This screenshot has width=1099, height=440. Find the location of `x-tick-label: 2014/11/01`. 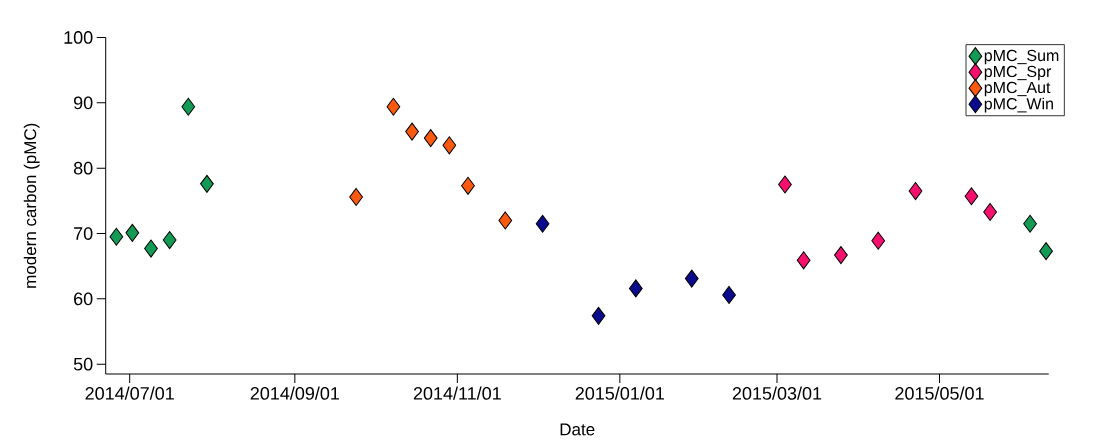

x-tick-label: 2014/11/01 is located at coordinates (457, 393).